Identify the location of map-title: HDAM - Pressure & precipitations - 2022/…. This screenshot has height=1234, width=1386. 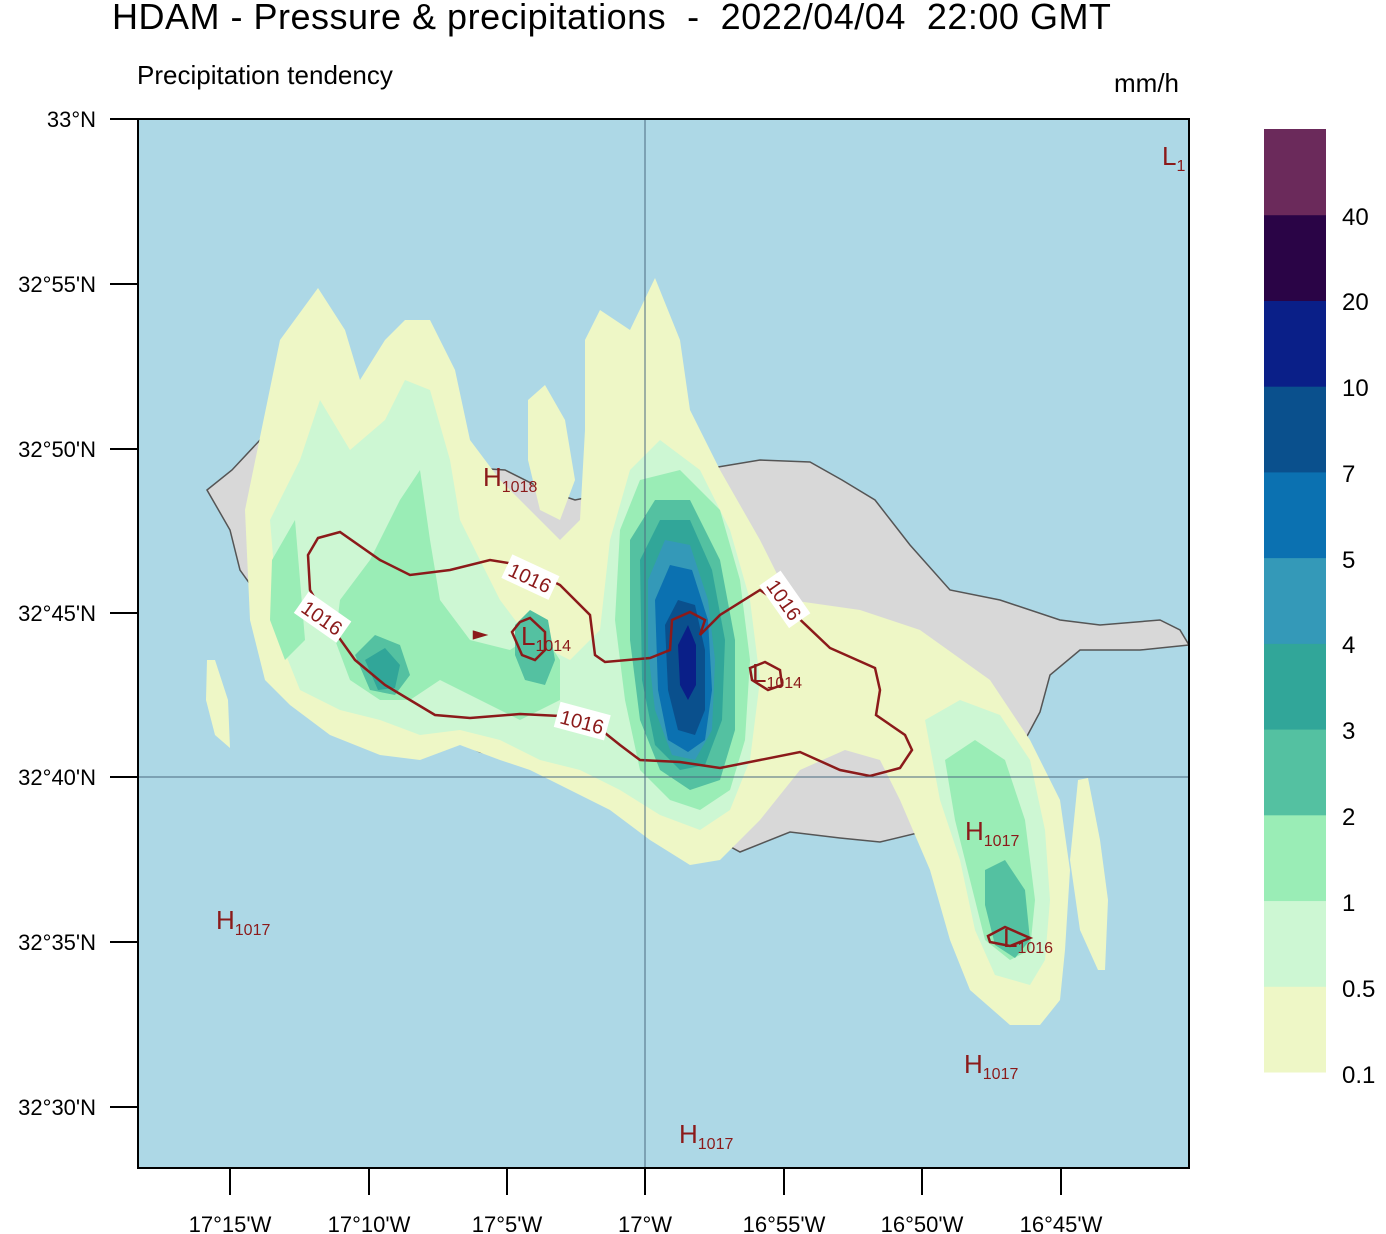
(612, 18).